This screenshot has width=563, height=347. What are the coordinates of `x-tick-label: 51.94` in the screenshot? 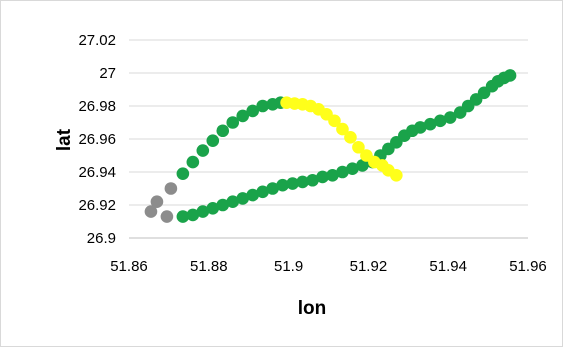 It's located at (448, 266).